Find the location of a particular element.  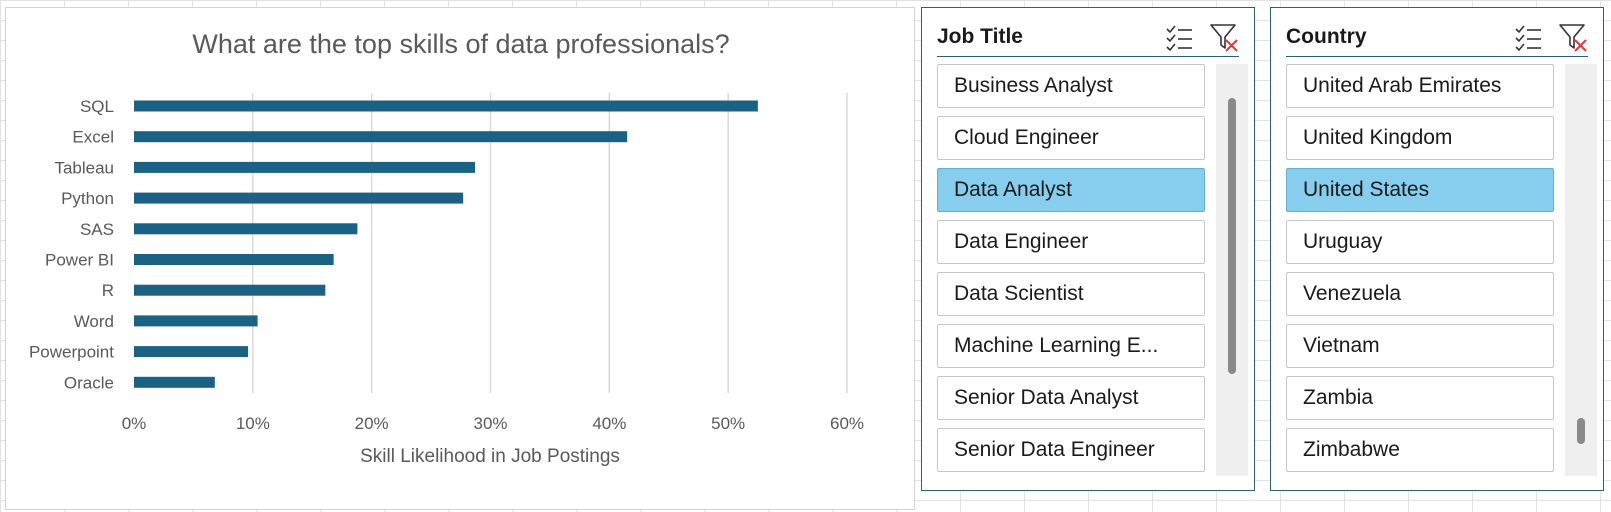

x-tick-label: 60% is located at coordinates (847, 423).